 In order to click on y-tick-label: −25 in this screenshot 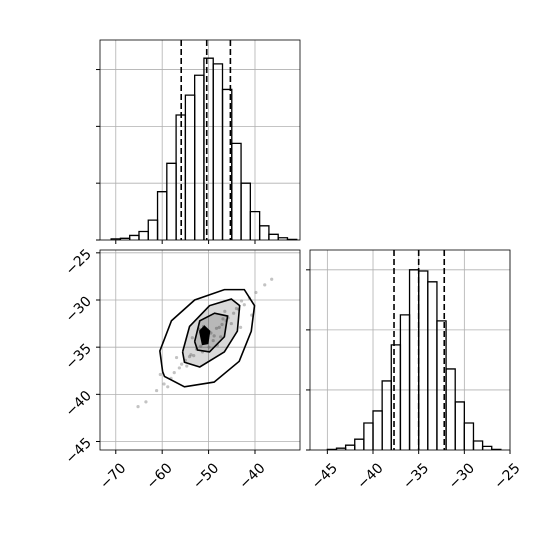, I will do `click(79, 262)`.